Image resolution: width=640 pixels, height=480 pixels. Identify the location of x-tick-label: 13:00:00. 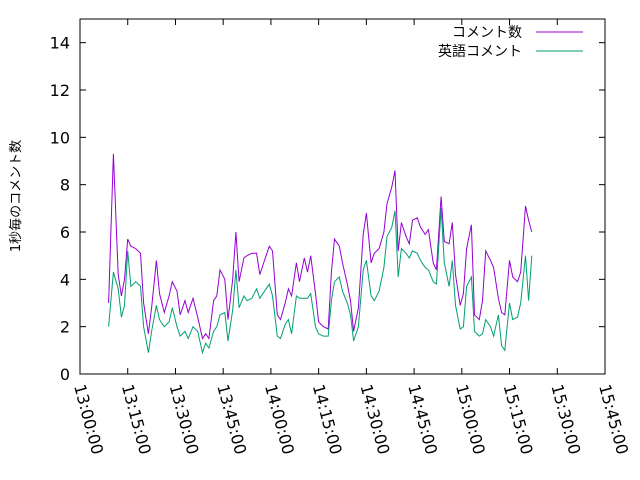
(88, 419).